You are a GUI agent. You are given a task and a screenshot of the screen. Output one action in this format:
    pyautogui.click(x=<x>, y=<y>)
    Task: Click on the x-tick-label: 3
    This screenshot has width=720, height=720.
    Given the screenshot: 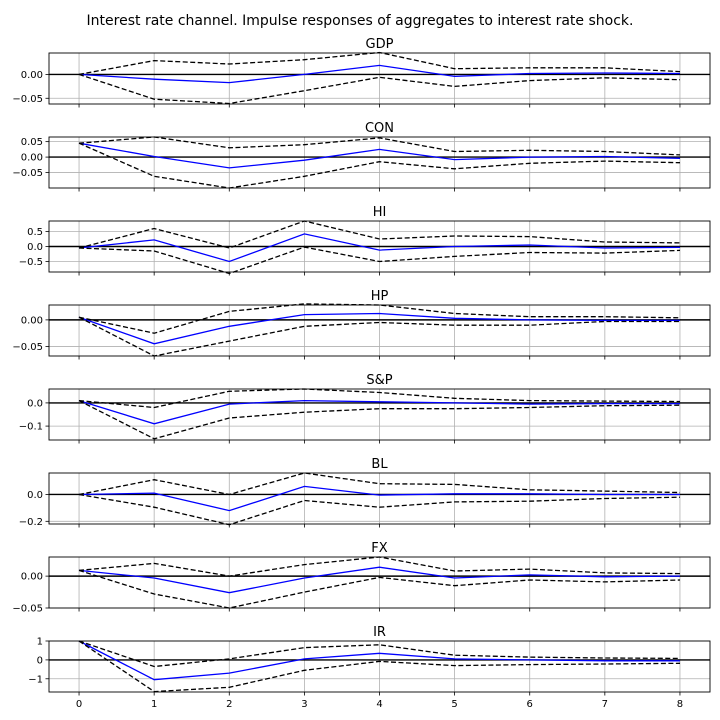 What is the action you would take?
    pyautogui.click(x=304, y=704)
    